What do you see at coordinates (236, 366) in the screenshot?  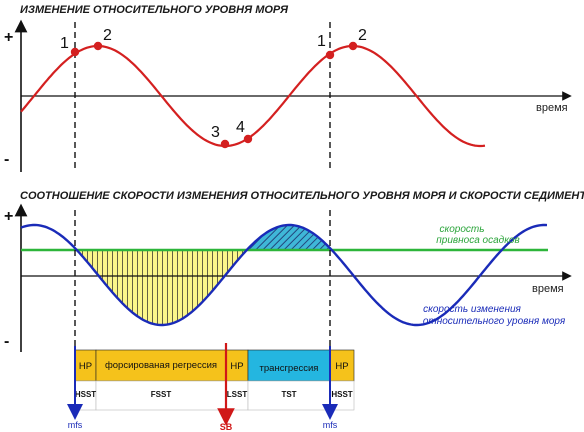 I see `stage-label-hp-2: НР` at bounding box center [236, 366].